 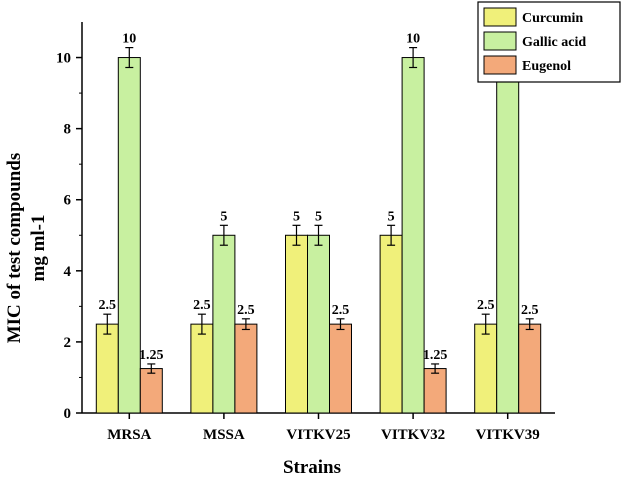 I want to click on y-axis-title-line1: MIC of test compounds, so click(x=14, y=248).